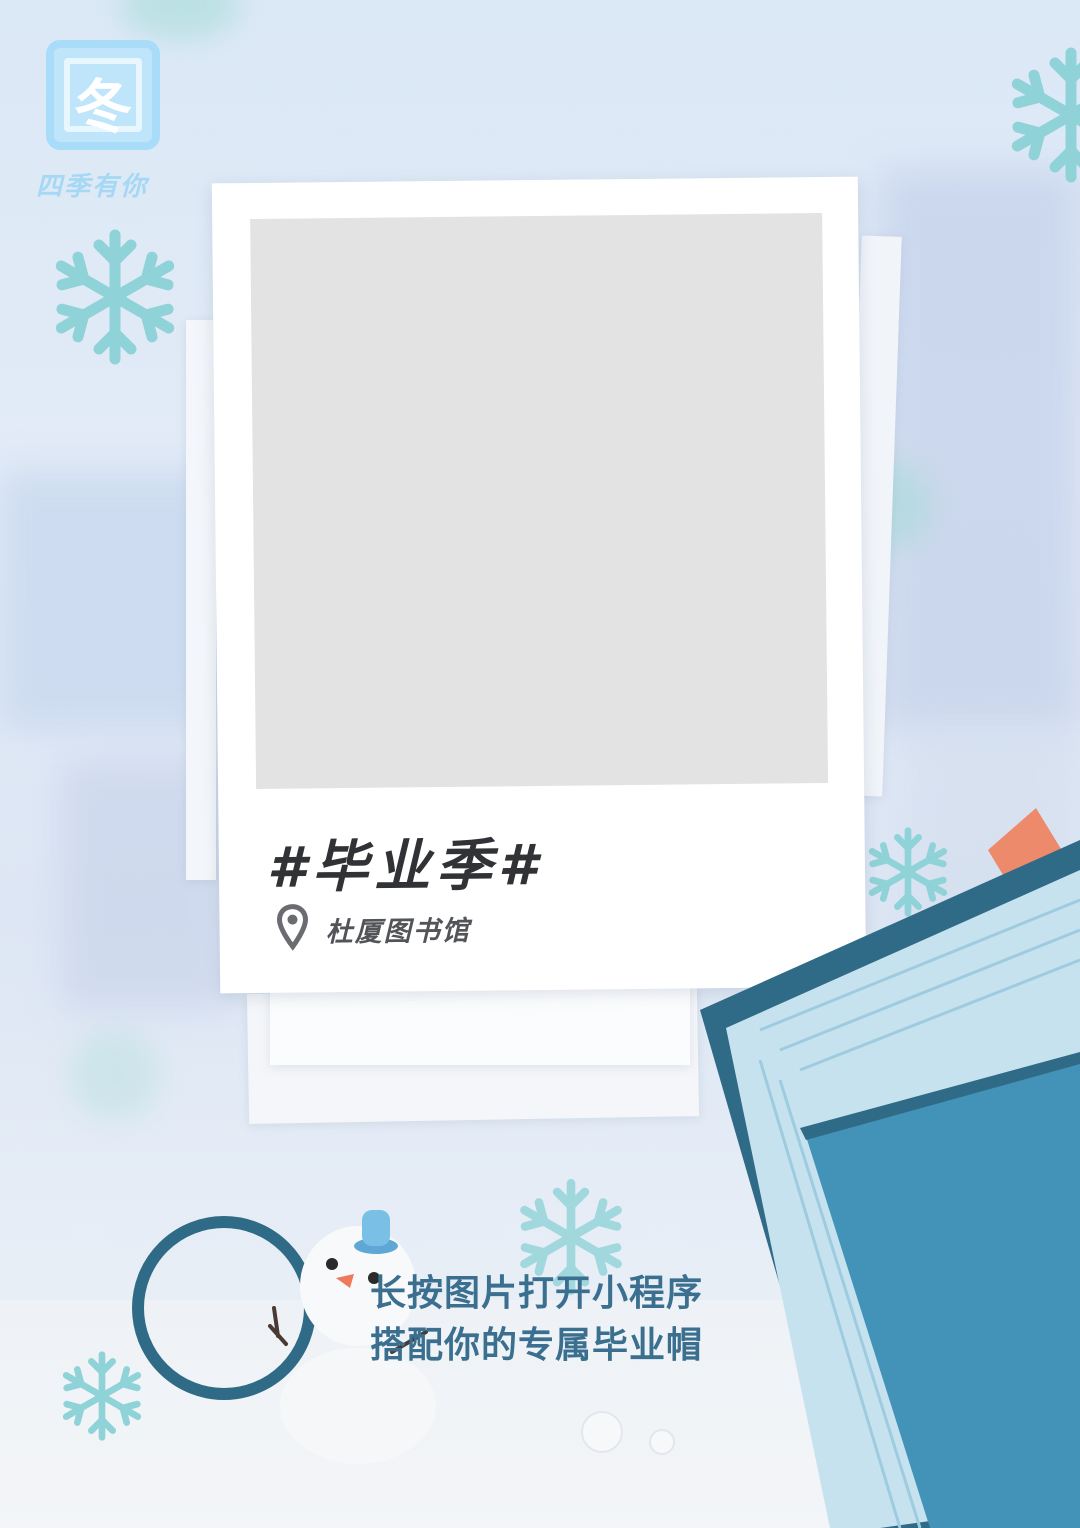 The image size is (1080, 1528). What do you see at coordinates (92, 187) in the screenshot?
I see `logo-subtitle: 四季有你` at bounding box center [92, 187].